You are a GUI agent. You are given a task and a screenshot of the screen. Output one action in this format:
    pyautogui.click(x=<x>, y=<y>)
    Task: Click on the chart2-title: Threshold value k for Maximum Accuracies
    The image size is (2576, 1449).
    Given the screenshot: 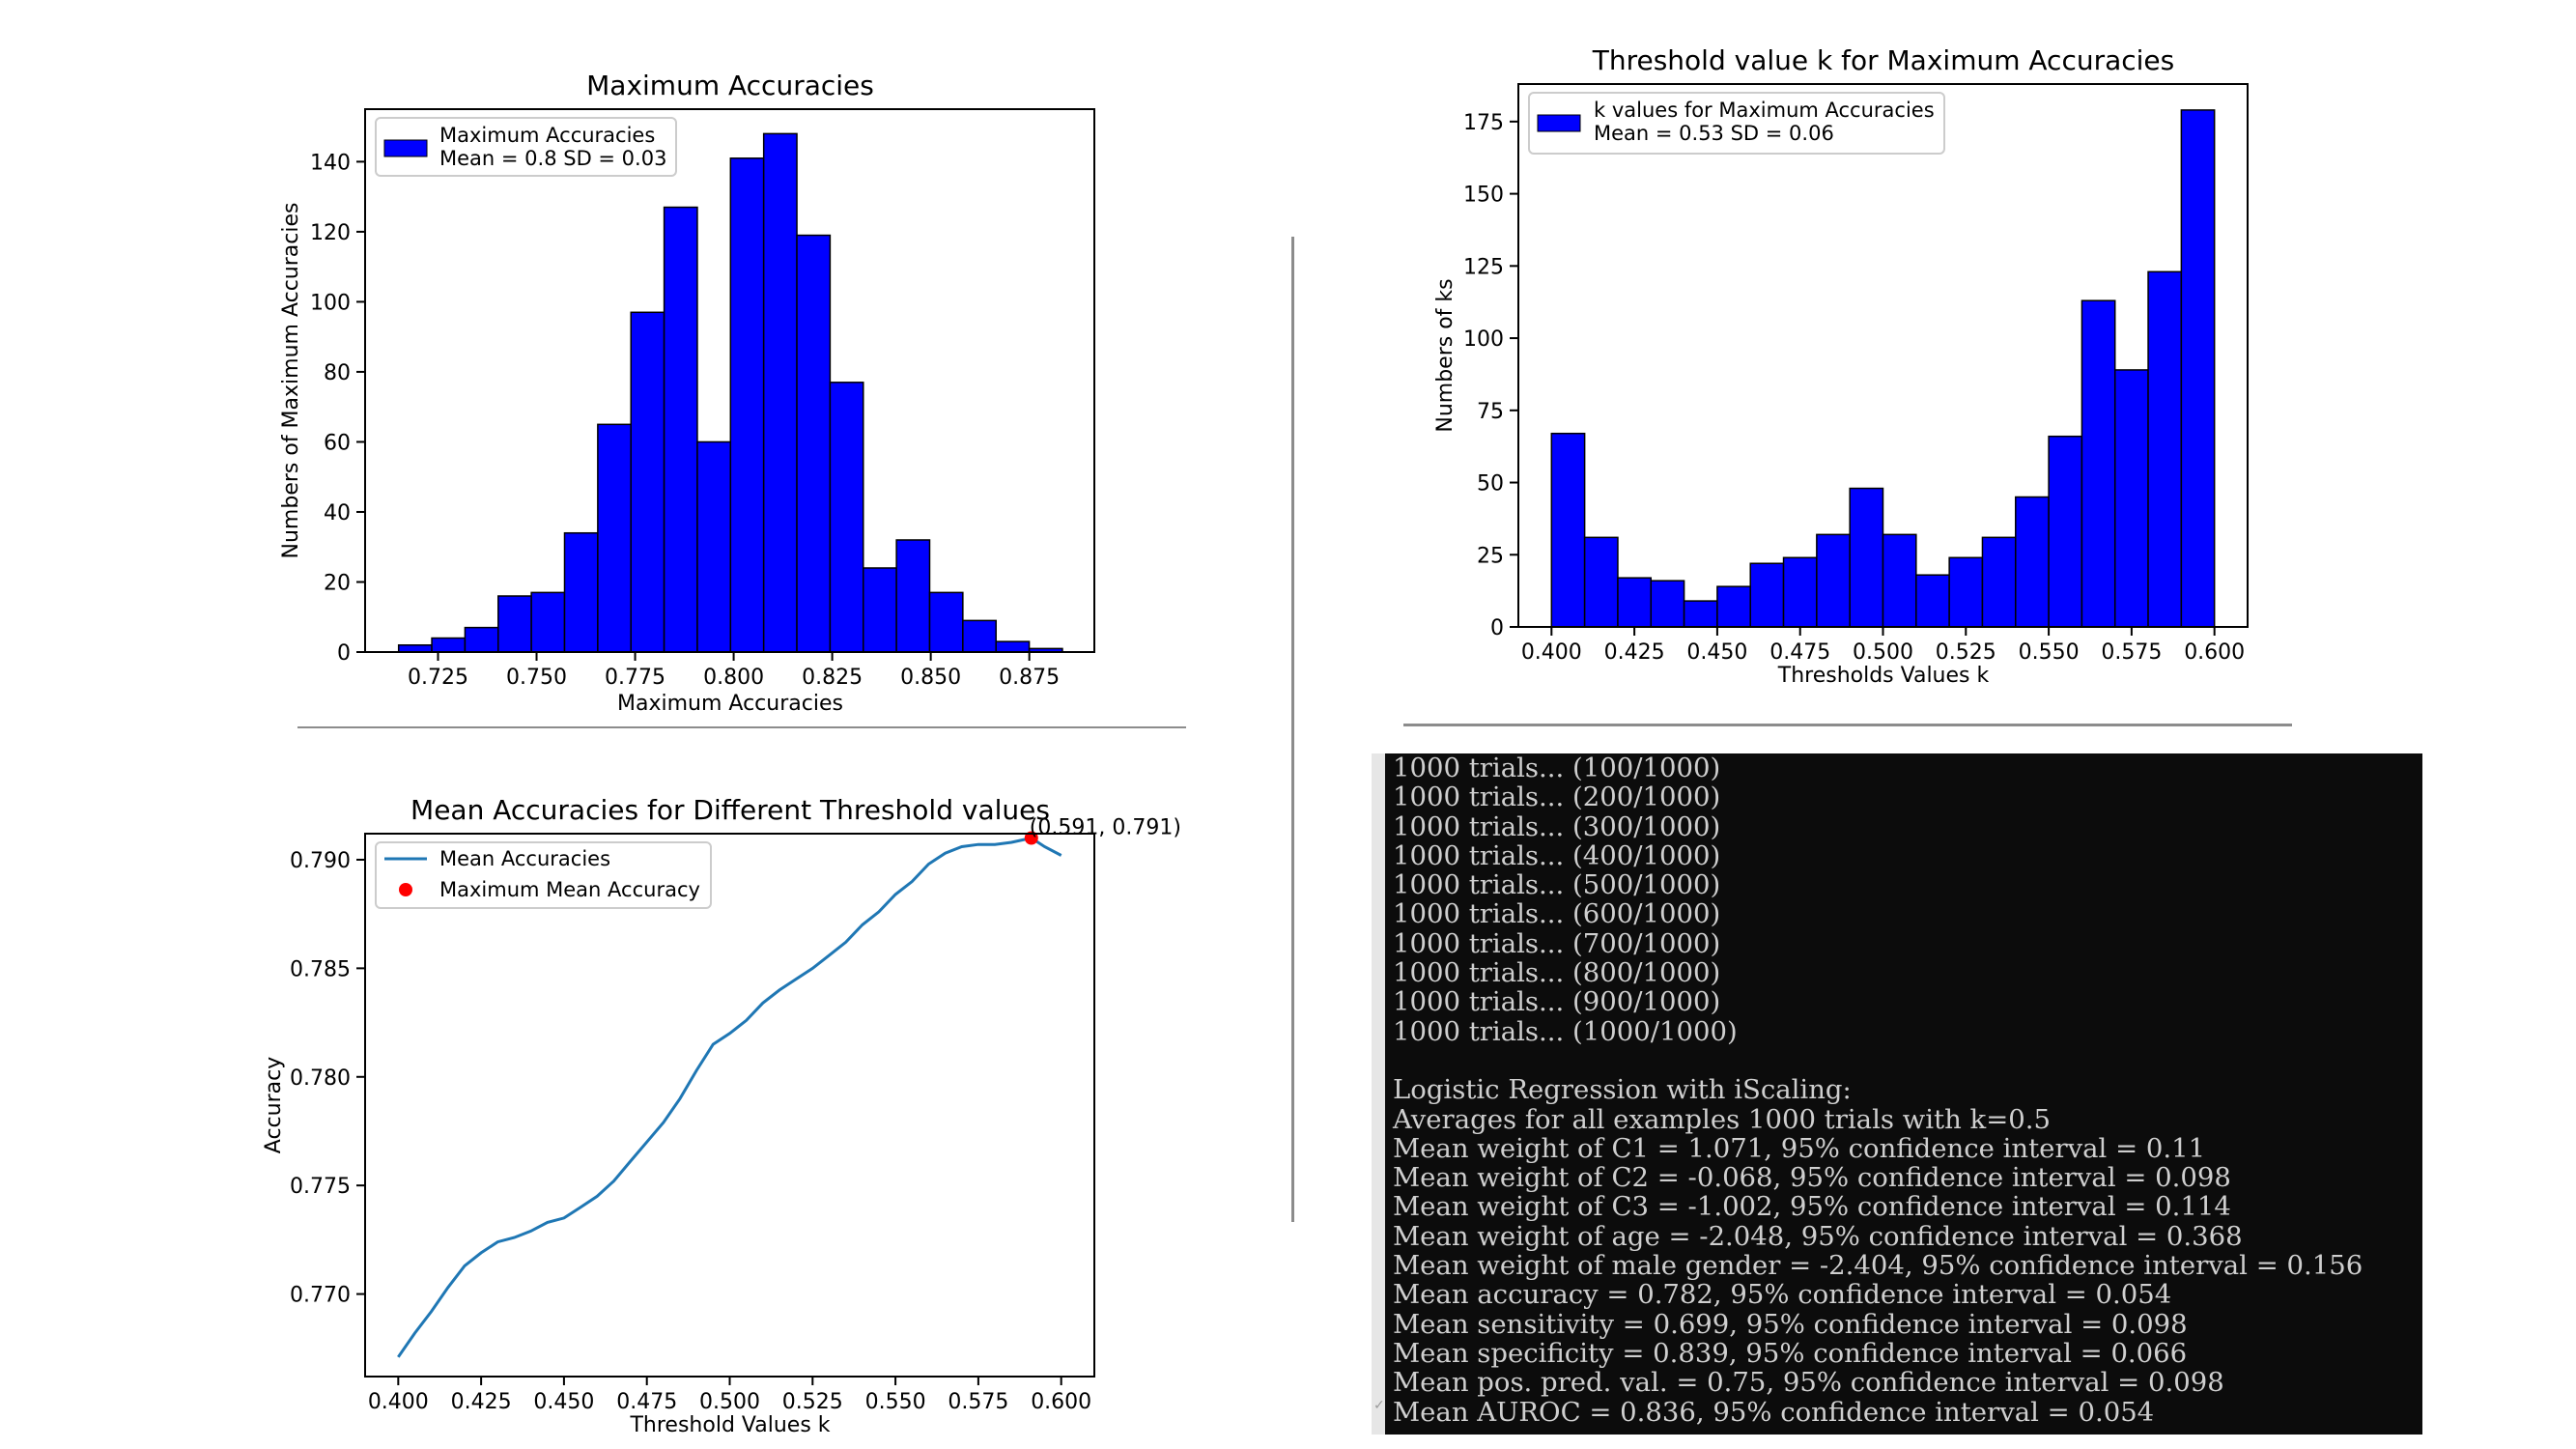 What is the action you would take?
    pyautogui.click(x=1883, y=60)
    